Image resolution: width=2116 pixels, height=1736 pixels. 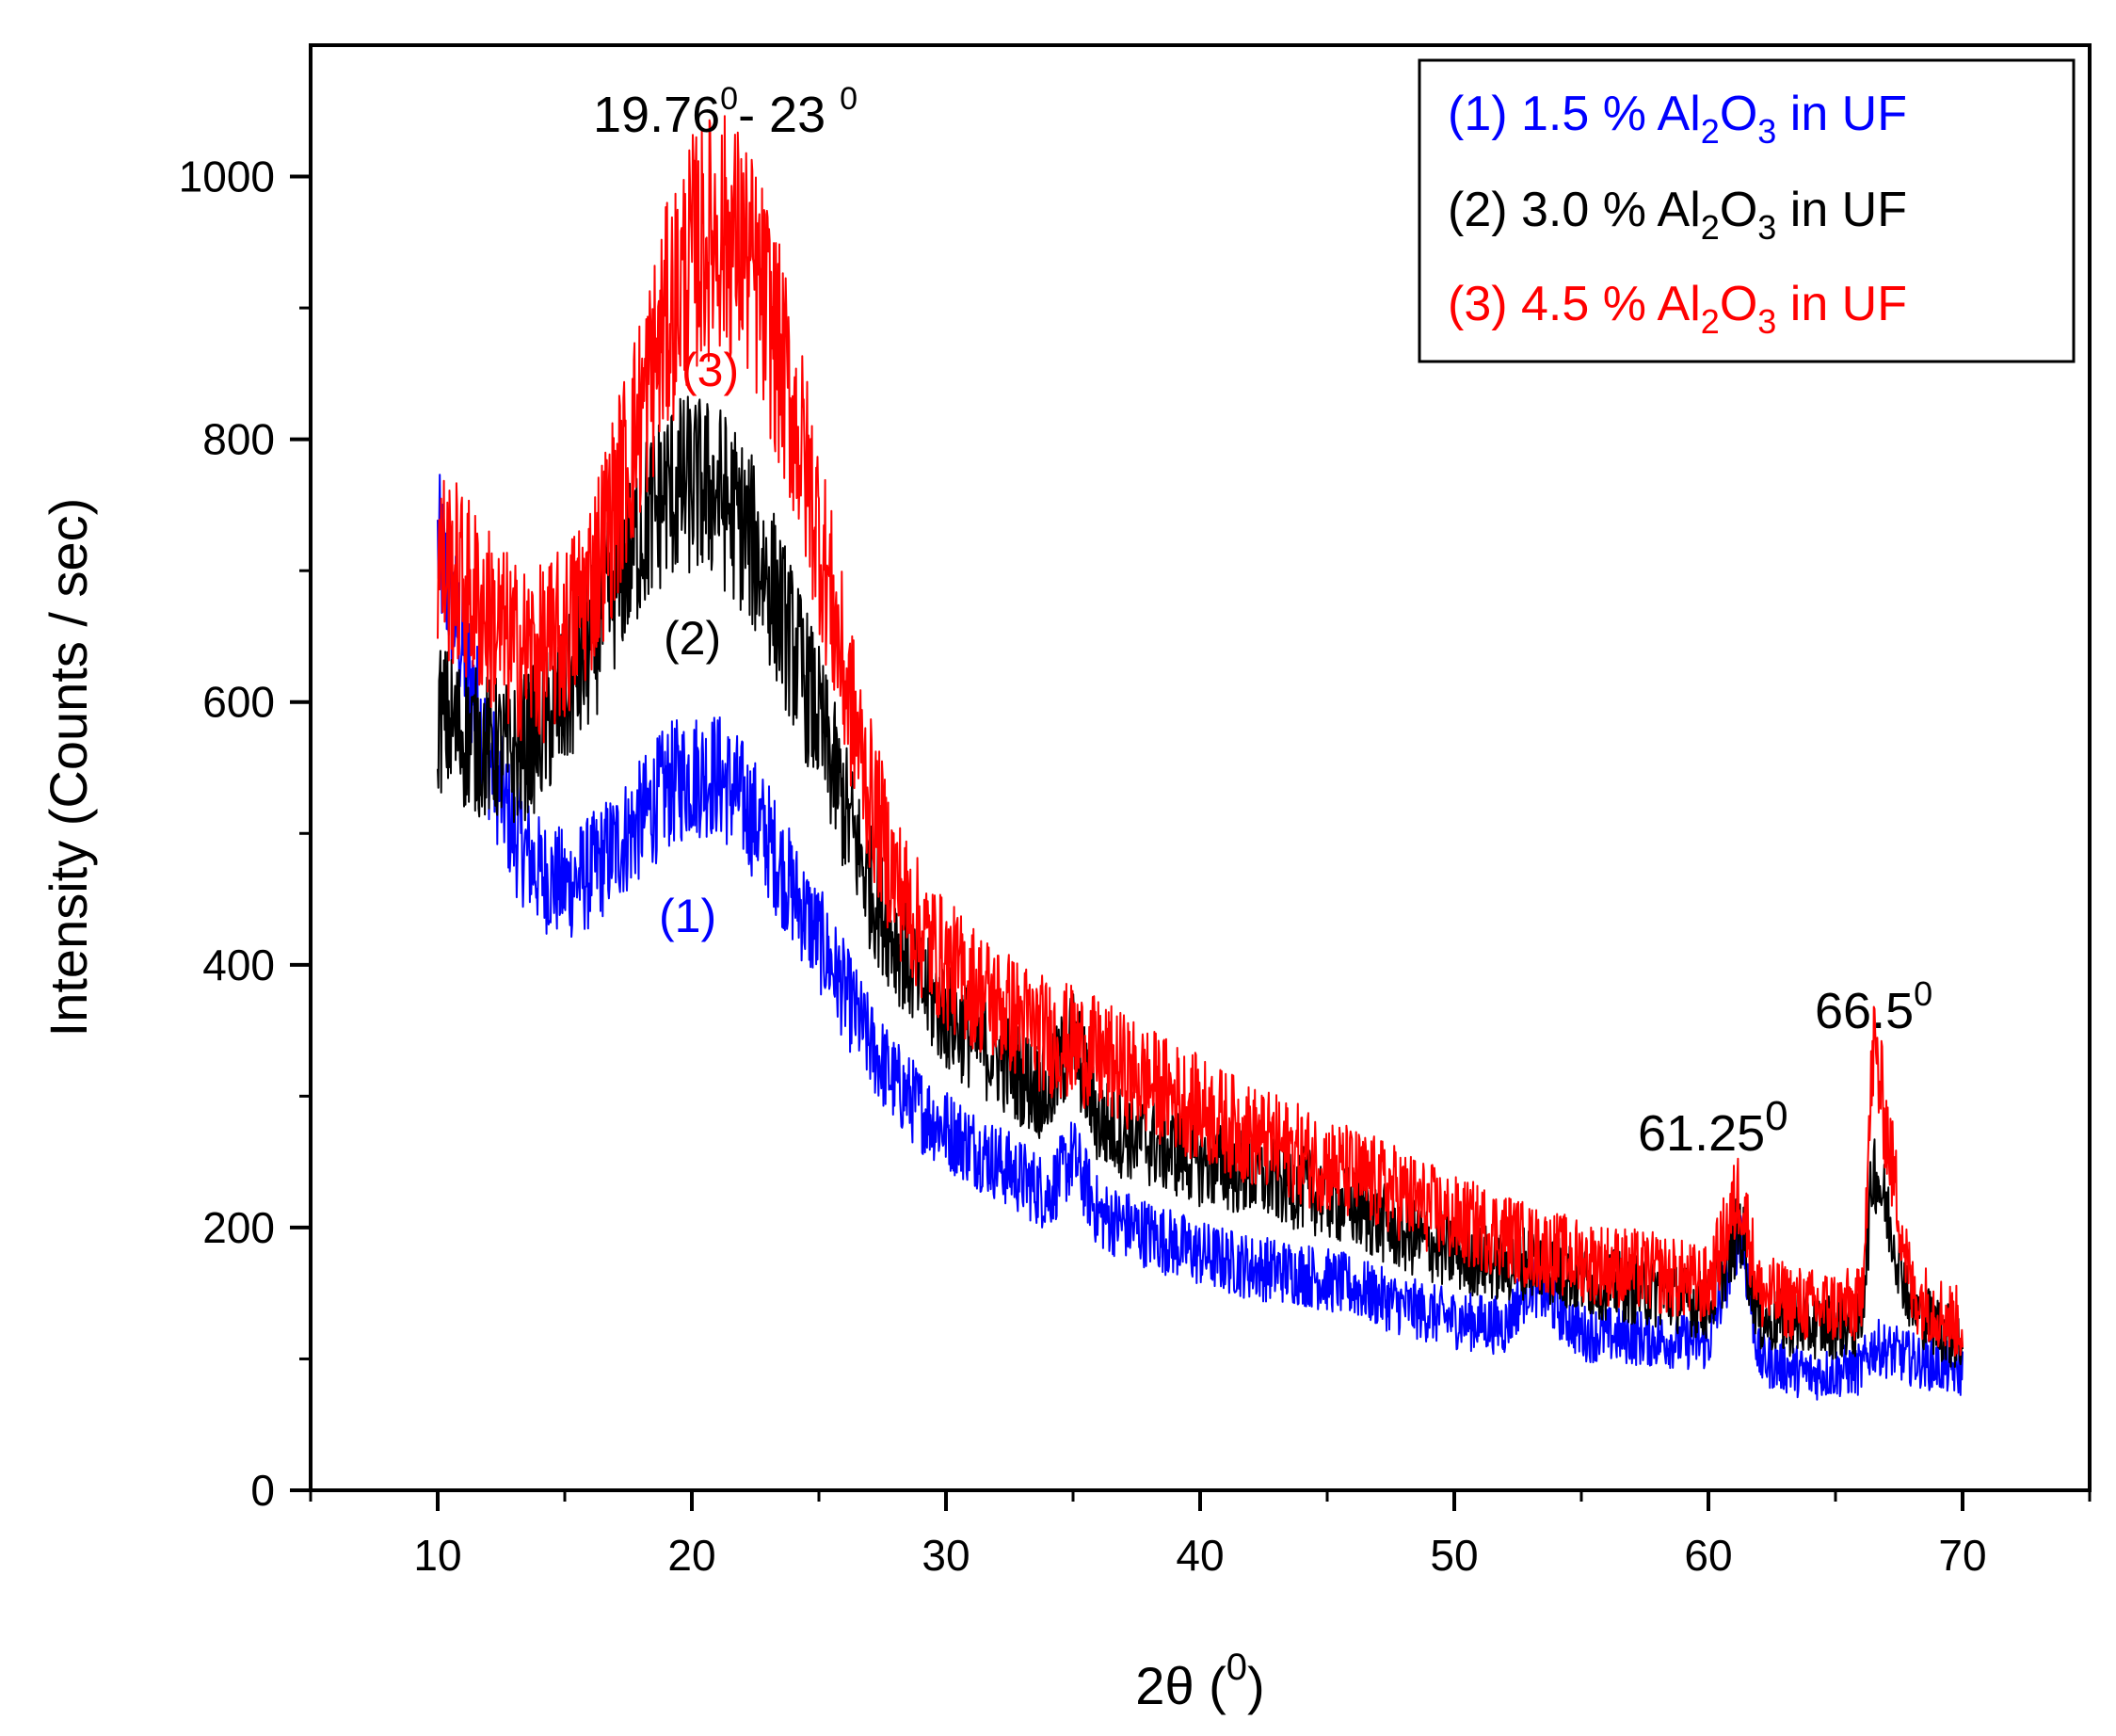 I want to click on annotation-peak-6125: 61.250, so click(x=1713, y=1127).